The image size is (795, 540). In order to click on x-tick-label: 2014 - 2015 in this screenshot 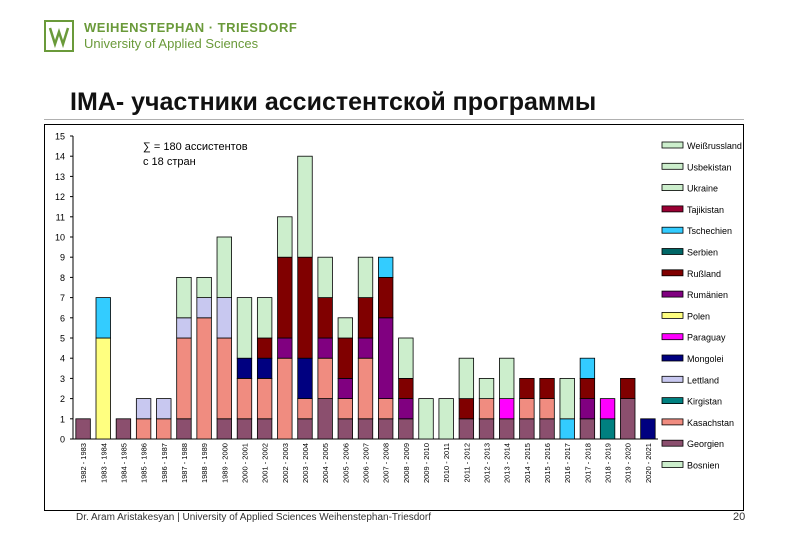, I will do `click(527, 463)`.